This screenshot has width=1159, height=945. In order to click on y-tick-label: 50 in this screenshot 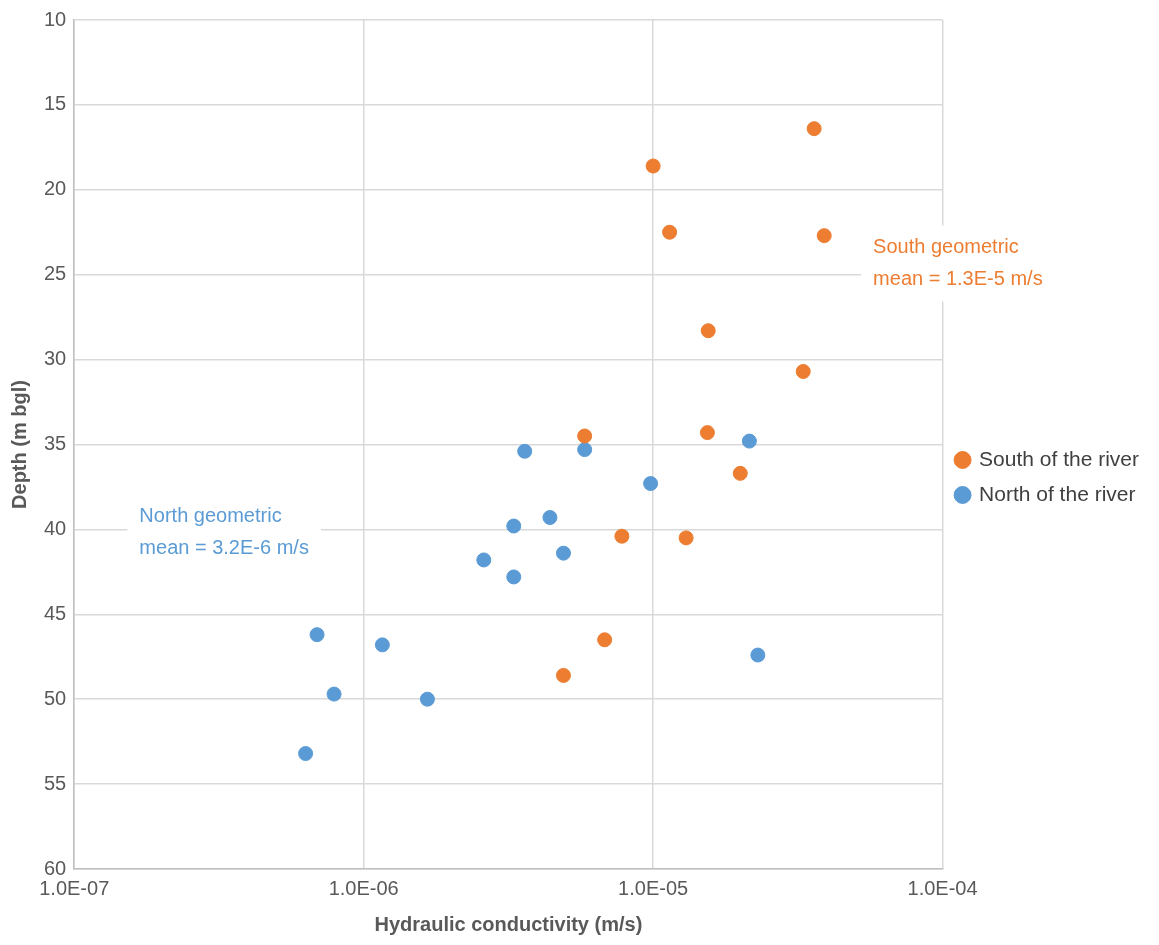, I will do `click(55, 697)`.